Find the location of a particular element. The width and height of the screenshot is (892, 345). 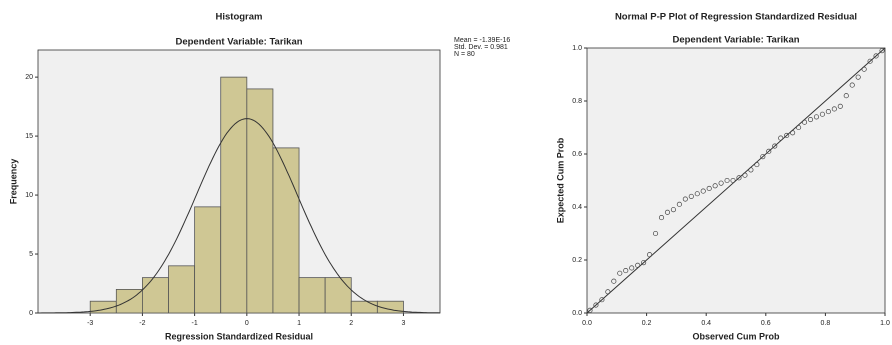

y-axis-label: Frequency is located at coordinates (13, 182).